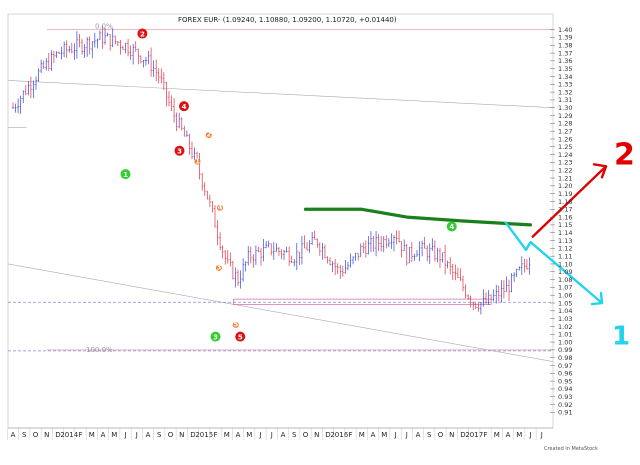 This screenshot has width=640, height=465. I want to click on y-tick-label: 0.96, so click(565, 374).